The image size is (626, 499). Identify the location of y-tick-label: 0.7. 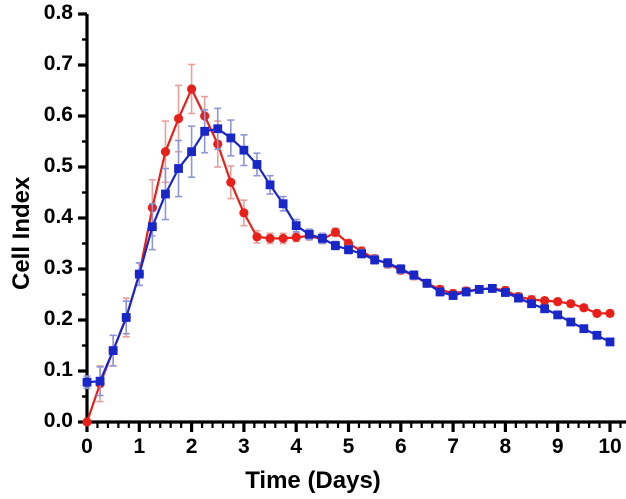
(58, 63).